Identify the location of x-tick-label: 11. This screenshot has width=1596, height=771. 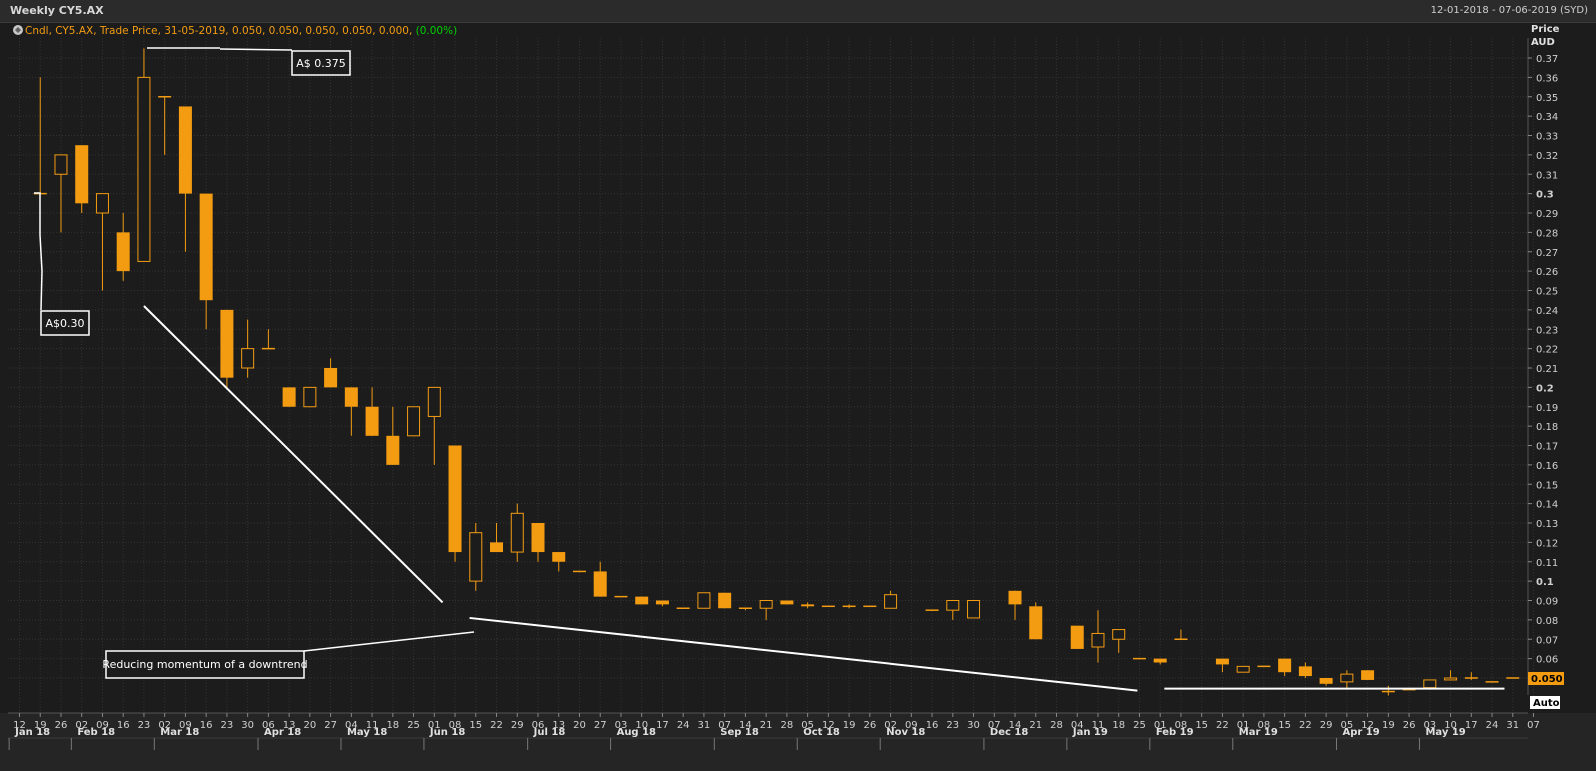
(1098, 725).